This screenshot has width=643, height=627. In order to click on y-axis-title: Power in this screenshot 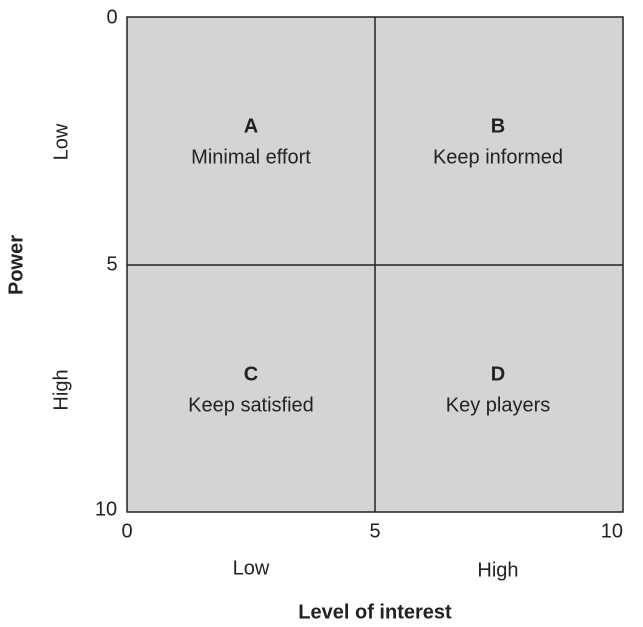, I will do `click(16, 265)`.